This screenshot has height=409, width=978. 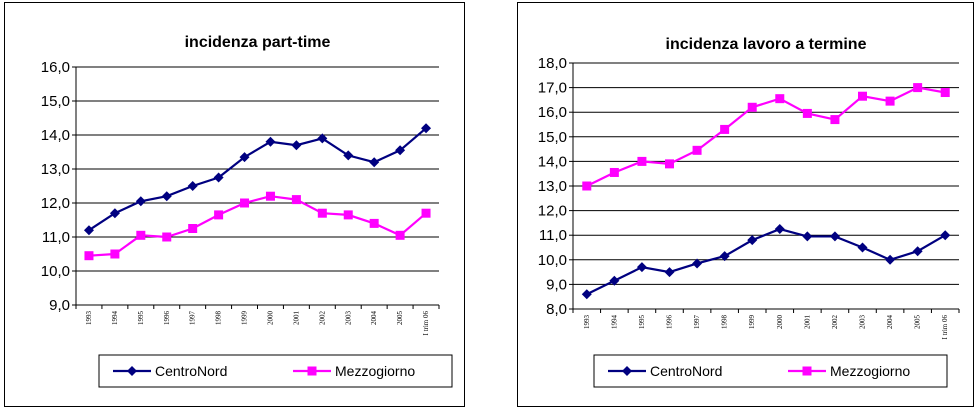 What do you see at coordinates (918, 322) in the screenshot?
I see `x-tick-label: 2005` at bounding box center [918, 322].